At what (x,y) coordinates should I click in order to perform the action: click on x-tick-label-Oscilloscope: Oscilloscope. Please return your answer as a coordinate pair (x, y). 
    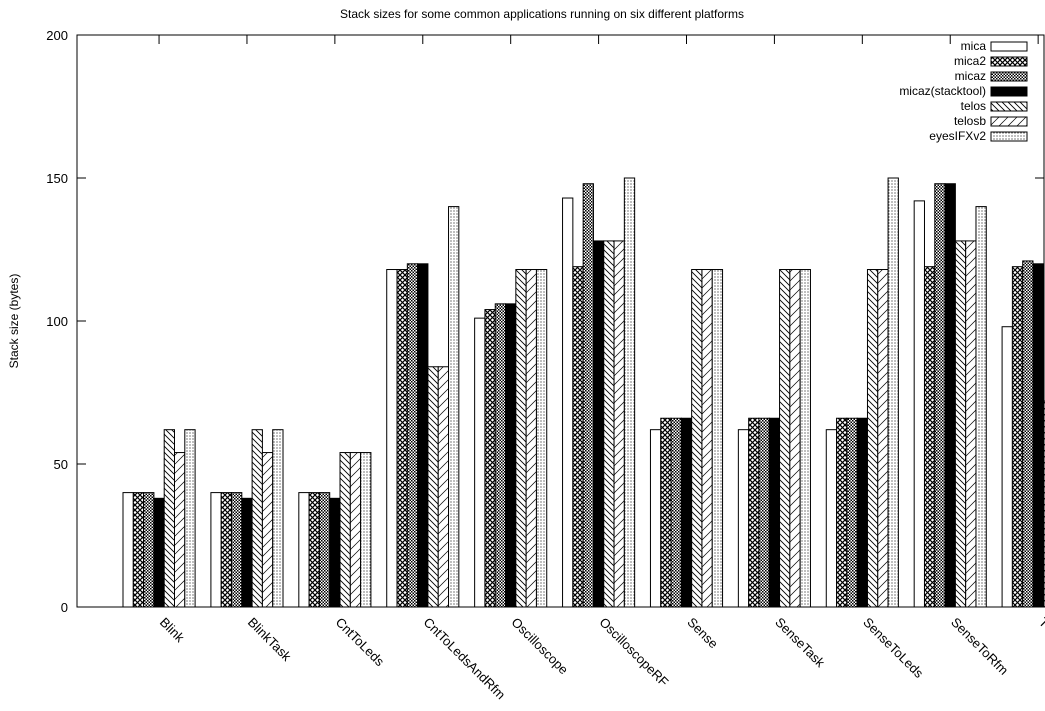
    Looking at the image, I should click on (540, 646).